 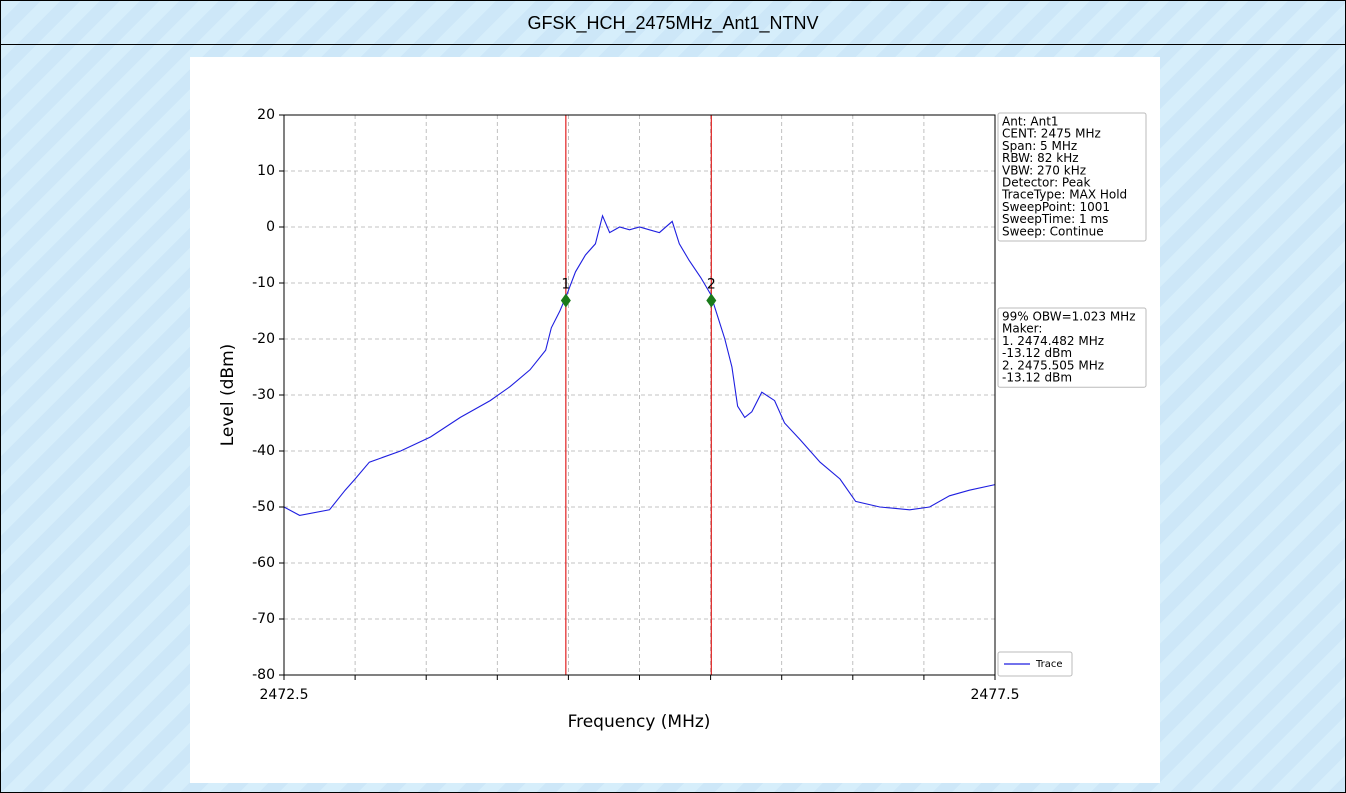 I want to click on info-text: Span: 5 MHz, so click(x=1039, y=146).